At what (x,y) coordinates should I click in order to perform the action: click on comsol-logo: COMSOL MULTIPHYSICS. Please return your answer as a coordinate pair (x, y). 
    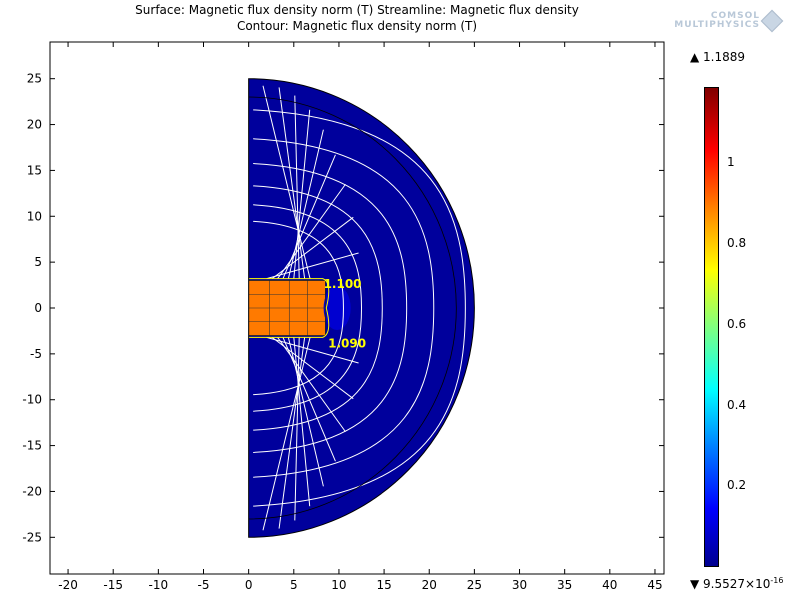
    Looking at the image, I should click on (728, 22).